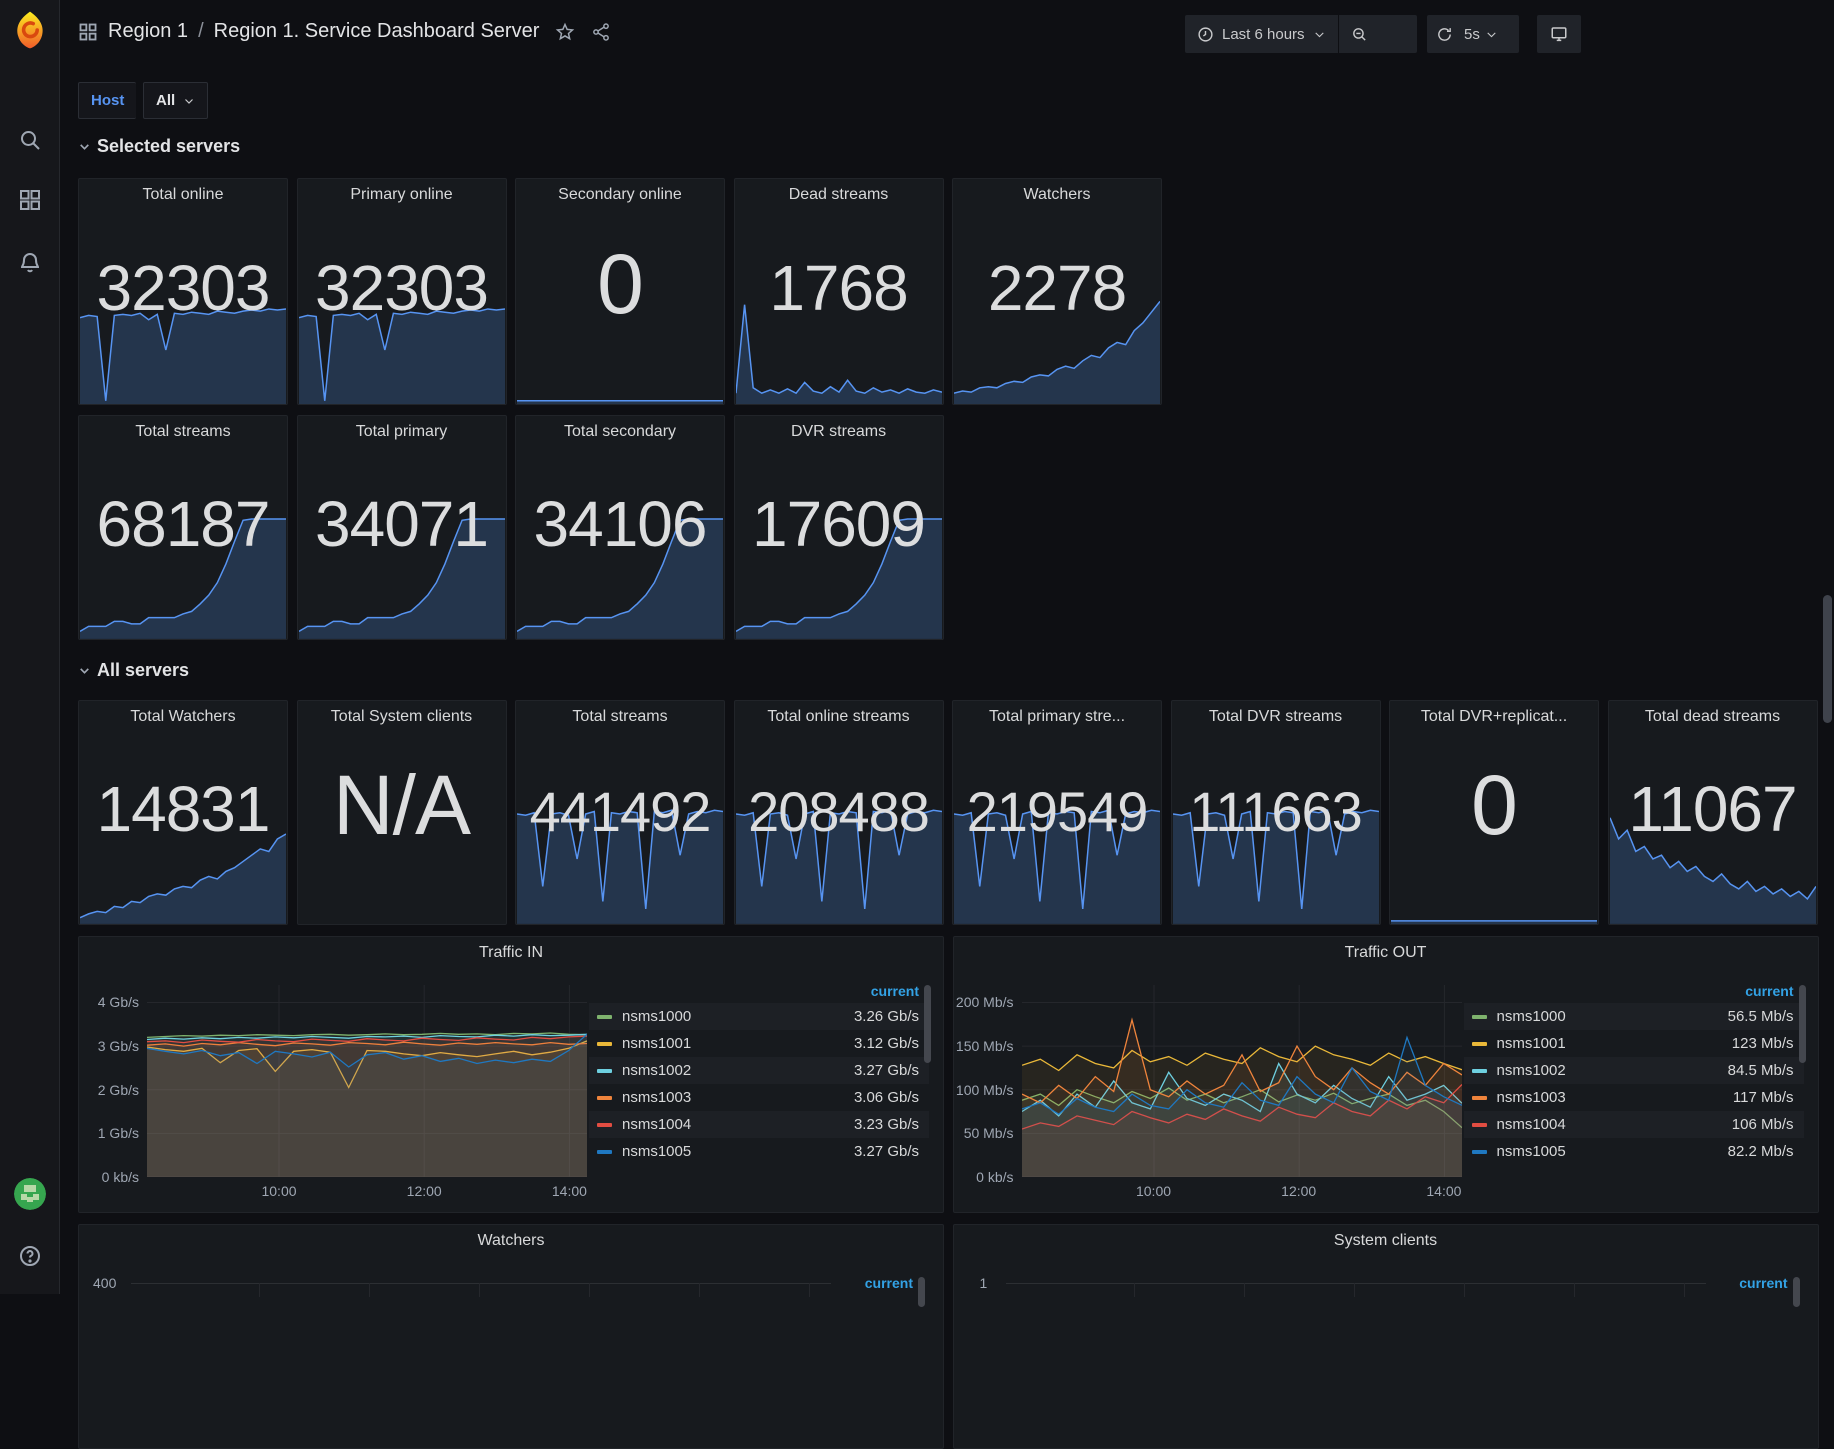 The image size is (1834, 1449). I want to click on panel-title: Total online streams, so click(838, 716).